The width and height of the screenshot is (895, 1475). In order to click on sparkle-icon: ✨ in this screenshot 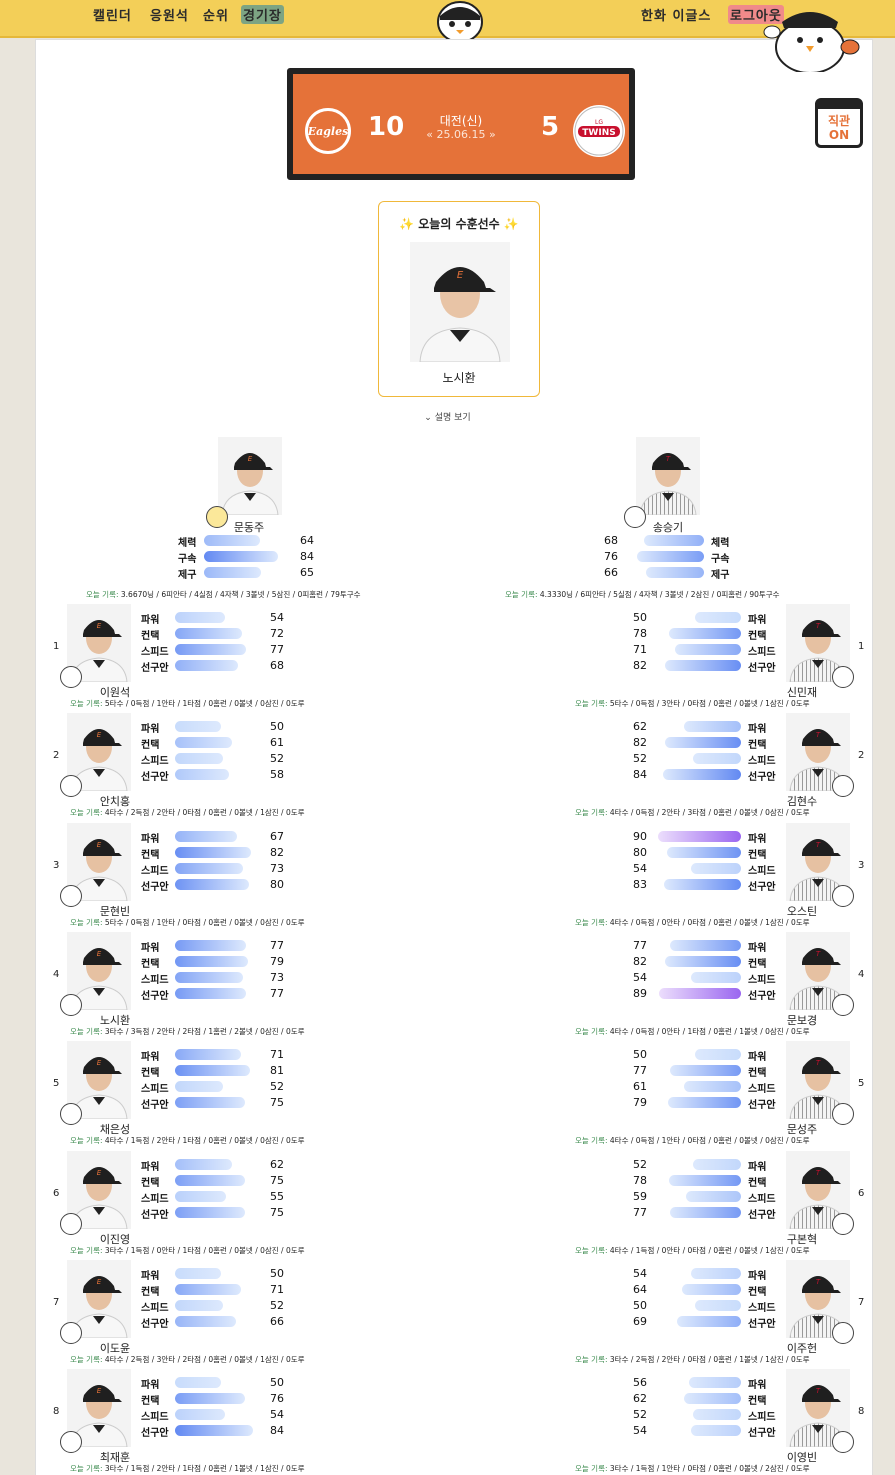, I will do `click(407, 224)`.